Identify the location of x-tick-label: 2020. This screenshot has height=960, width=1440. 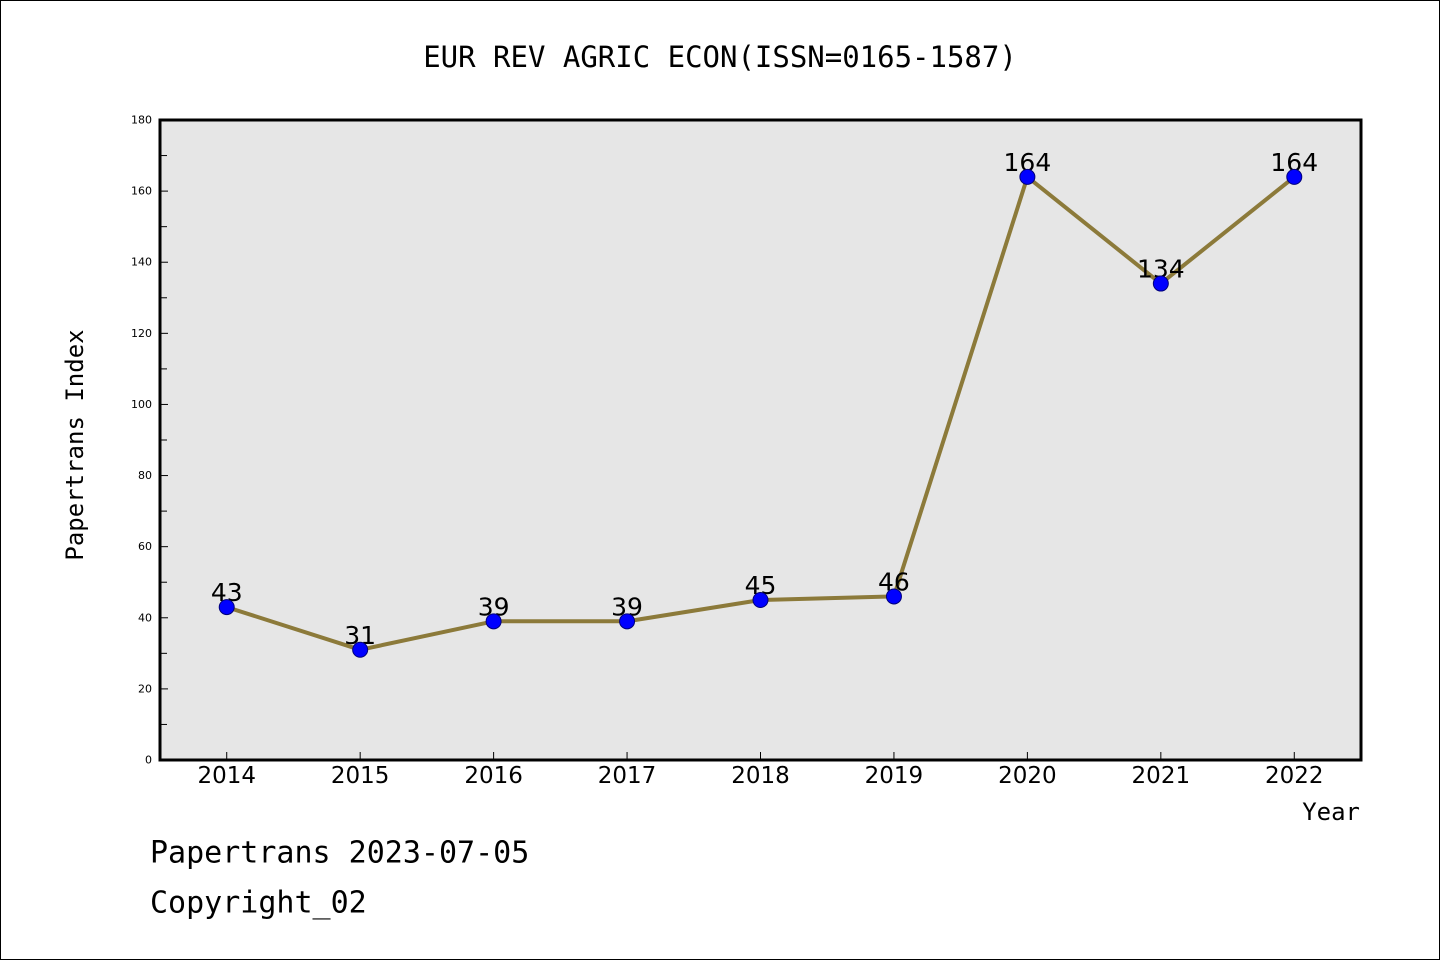
(1027, 776).